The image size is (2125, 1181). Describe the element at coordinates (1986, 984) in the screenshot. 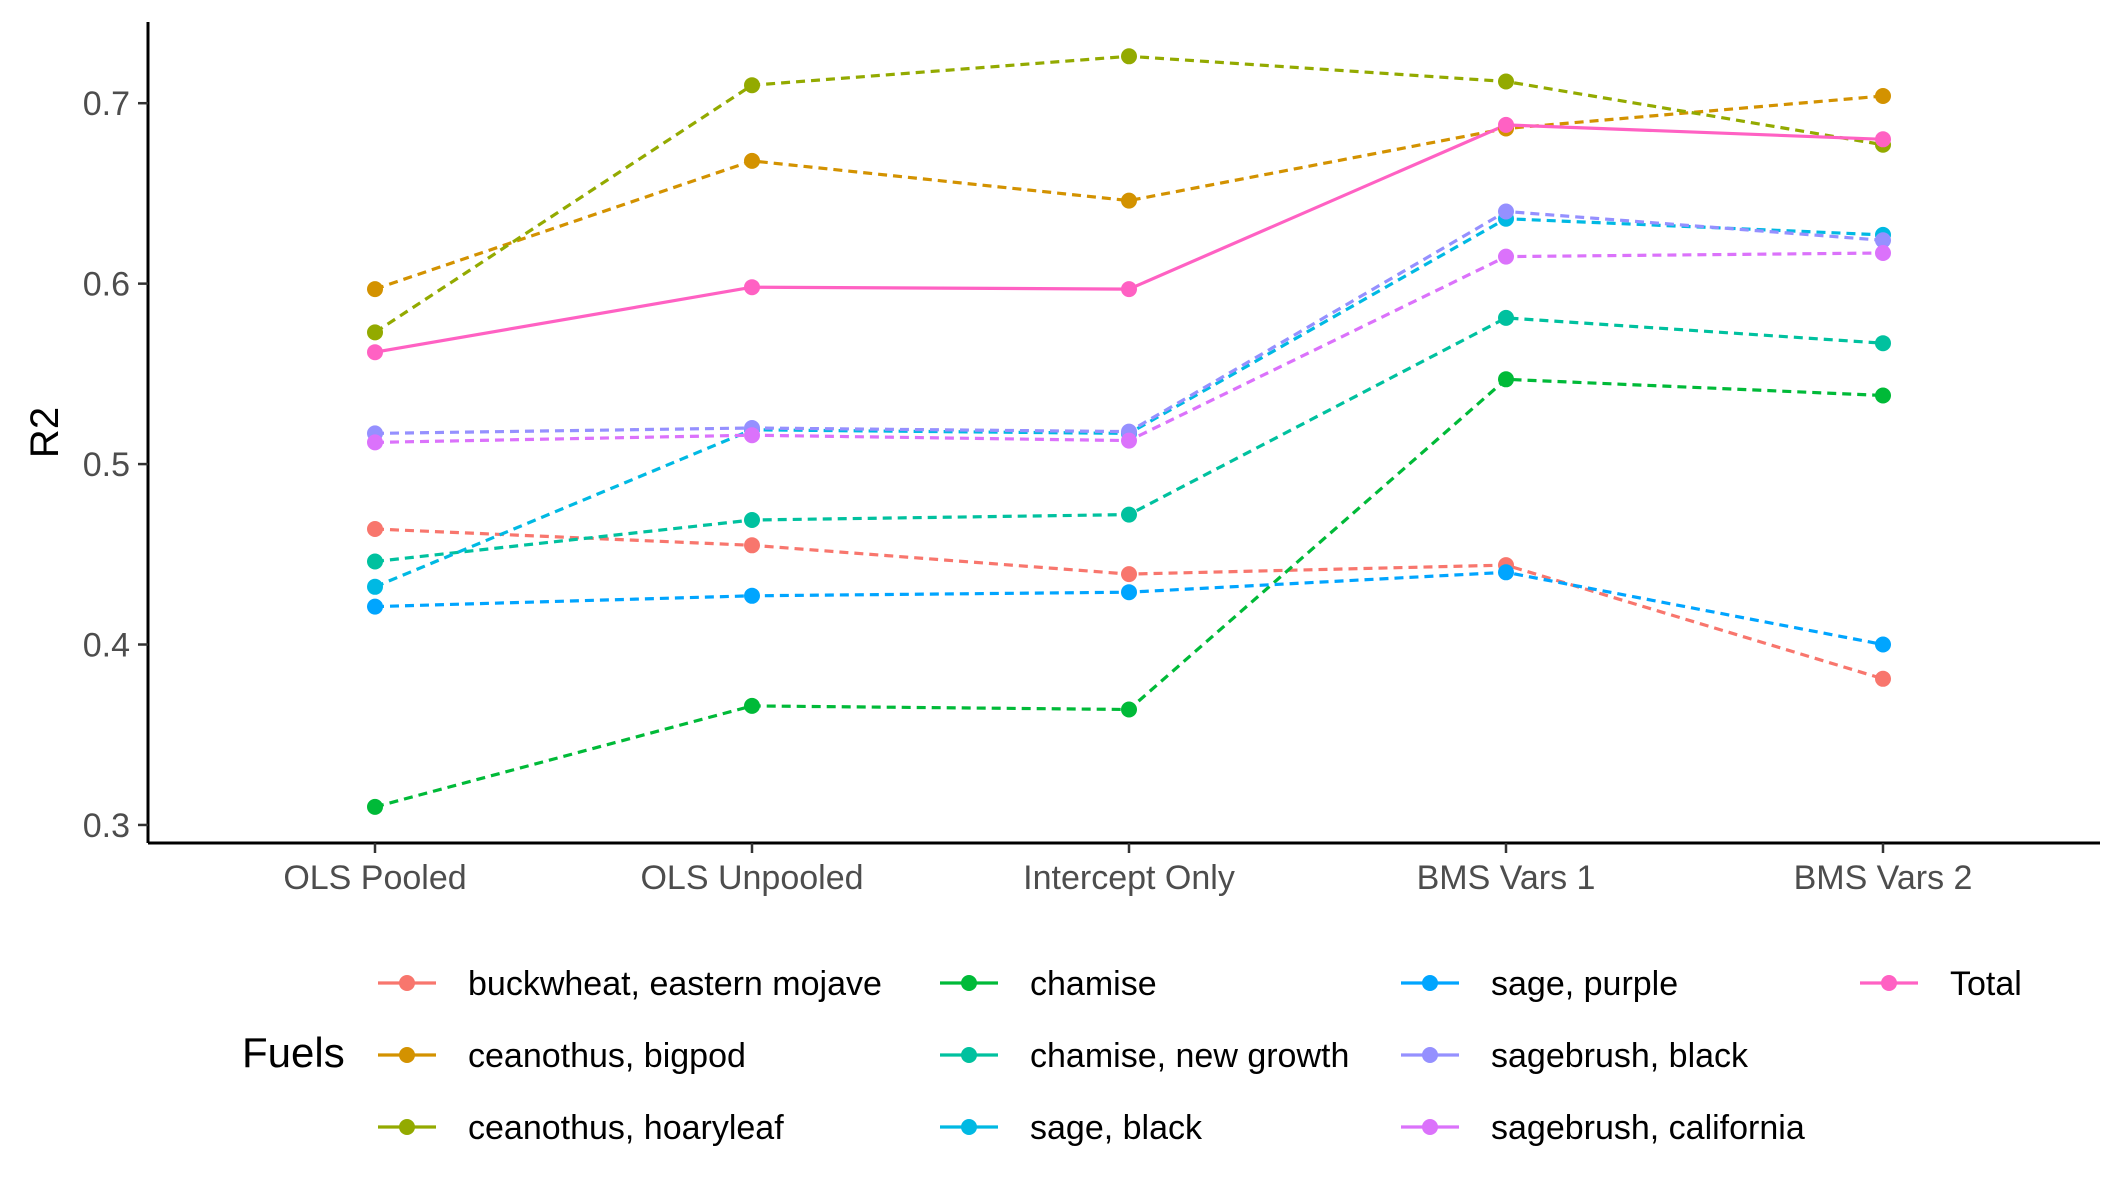

I see `legend-label: Total` at that location.